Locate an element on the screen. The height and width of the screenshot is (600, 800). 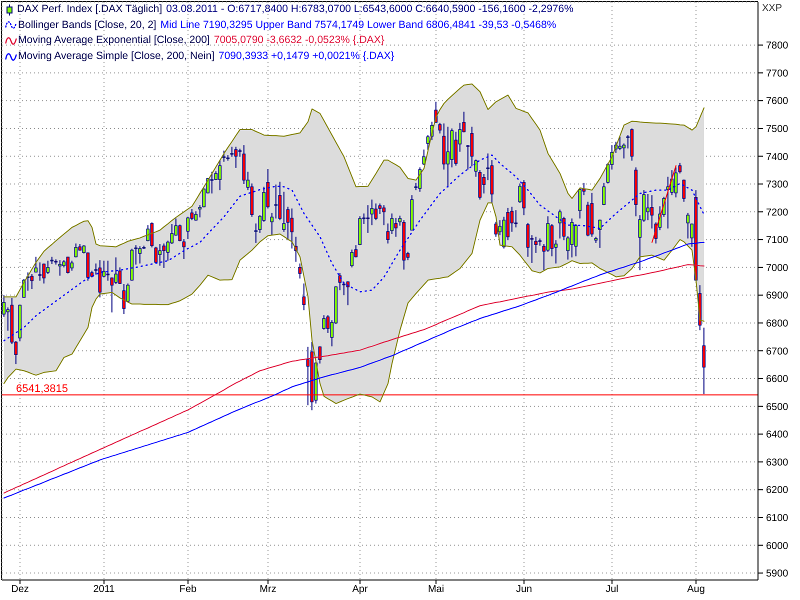
y-tick-label: 7800 is located at coordinates (777, 46).